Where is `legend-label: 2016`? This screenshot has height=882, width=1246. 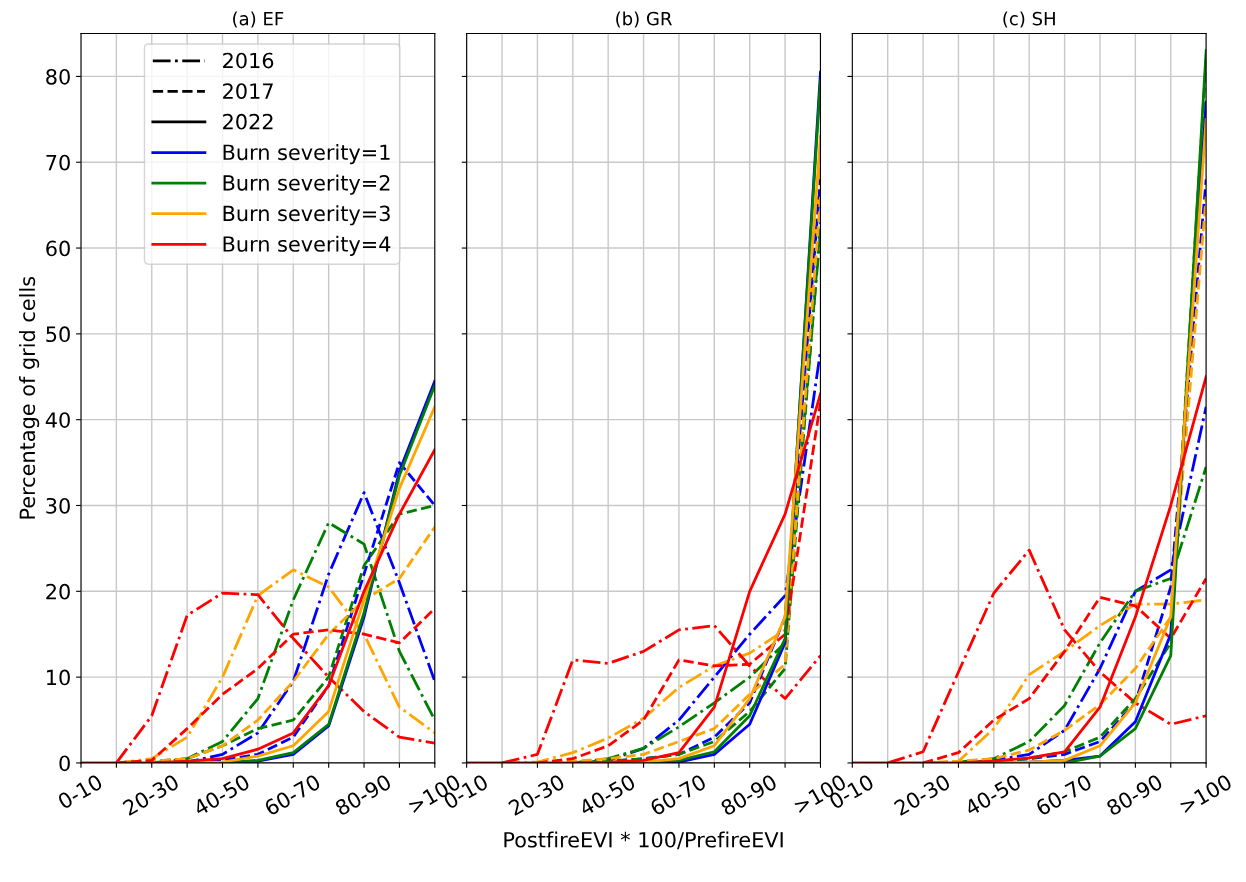
legend-label: 2016 is located at coordinates (248, 60).